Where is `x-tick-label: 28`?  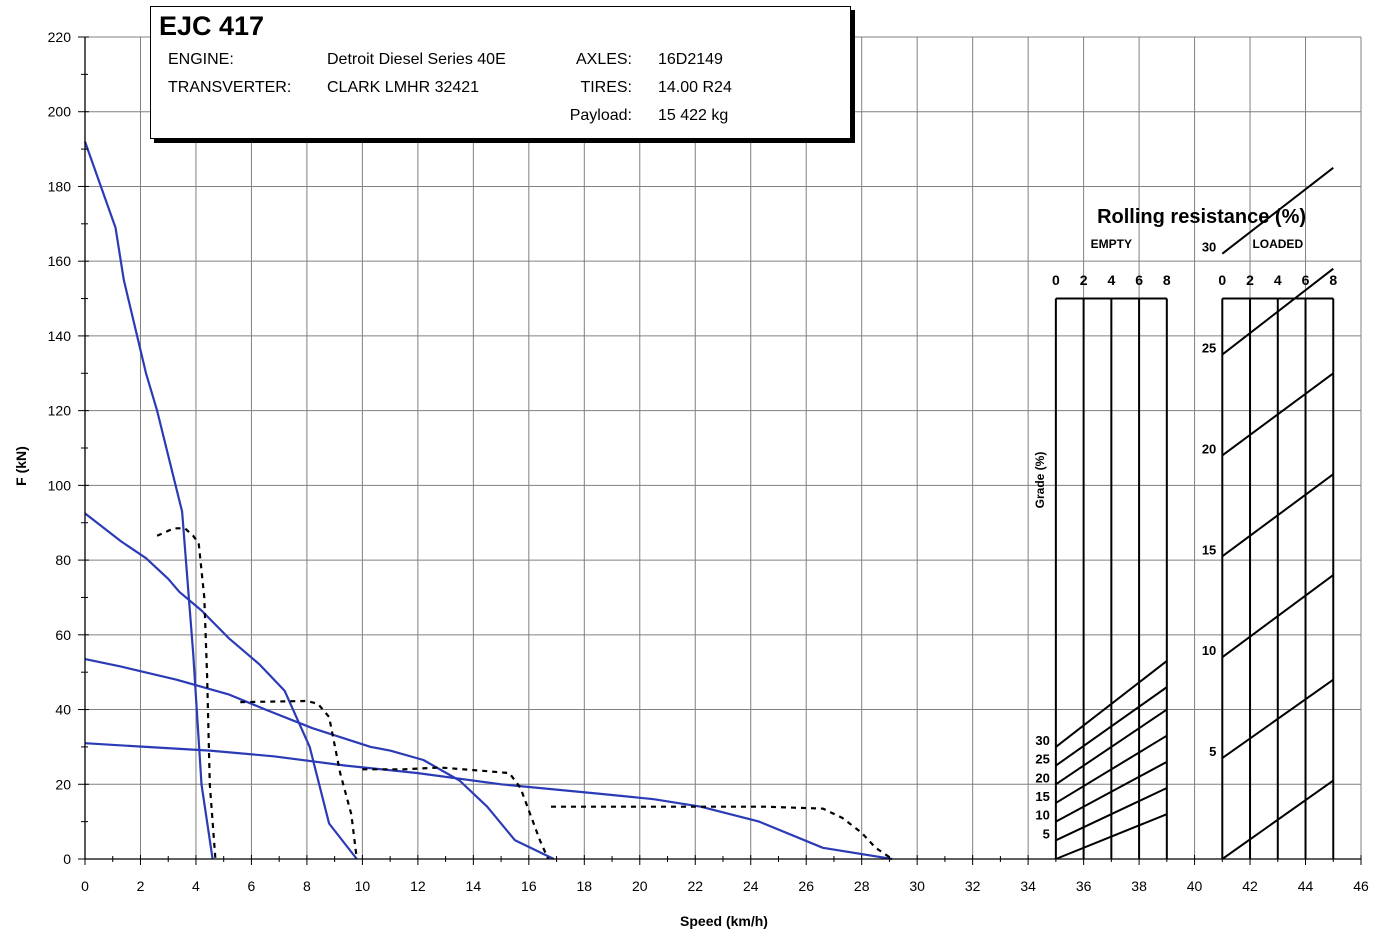
x-tick-label: 28 is located at coordinates (862, 886).